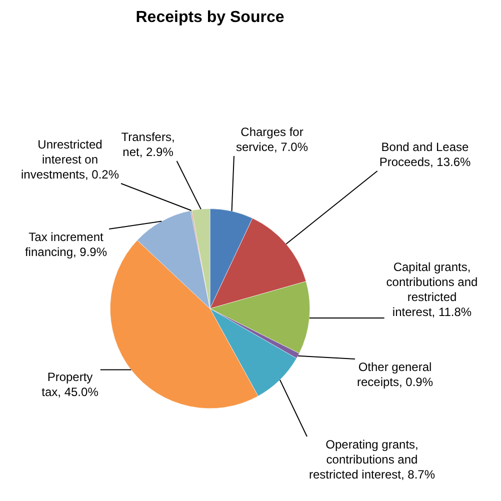  What do you see at coordinates (372, 459) in the screenshot?
I see `slice-label: Operating grants, contributions and restricted interest, 8.7%` at bounding box center [372, 459].